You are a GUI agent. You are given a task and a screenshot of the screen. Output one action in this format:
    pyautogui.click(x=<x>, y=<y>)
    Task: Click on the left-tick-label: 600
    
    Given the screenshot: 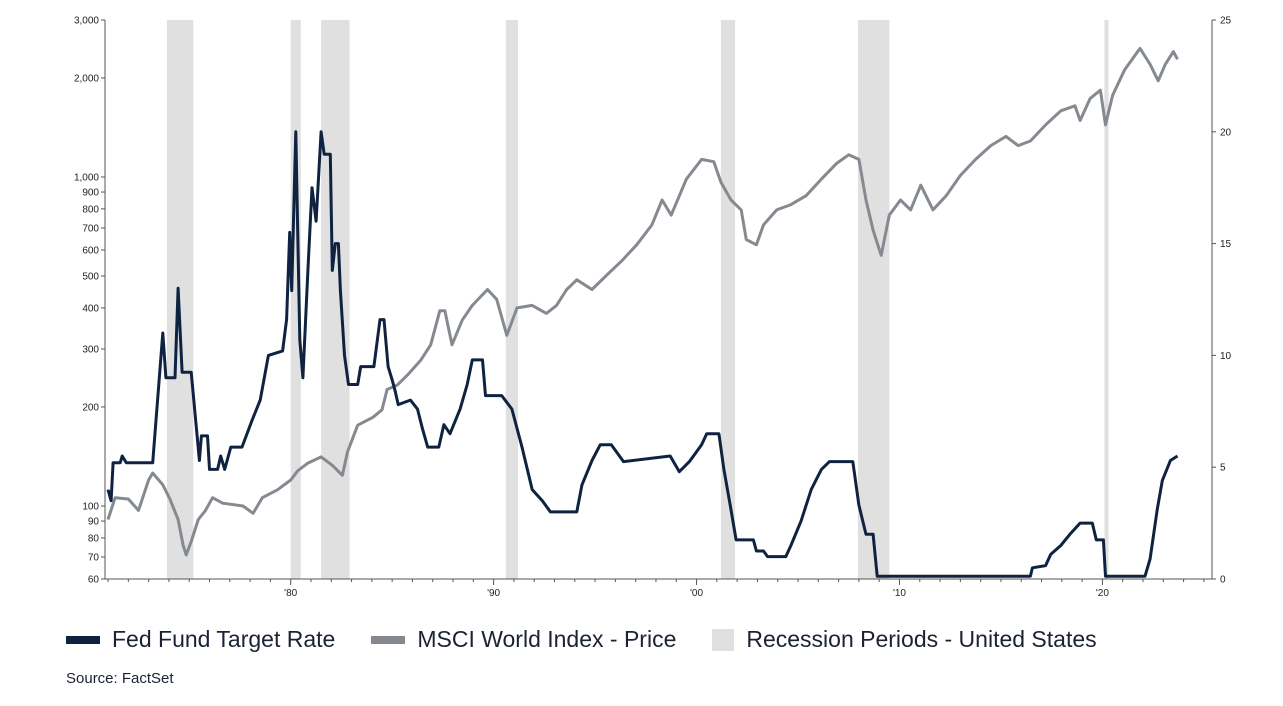 What is the action you would take?
    pyautogui.click(x=90, y=250)
    